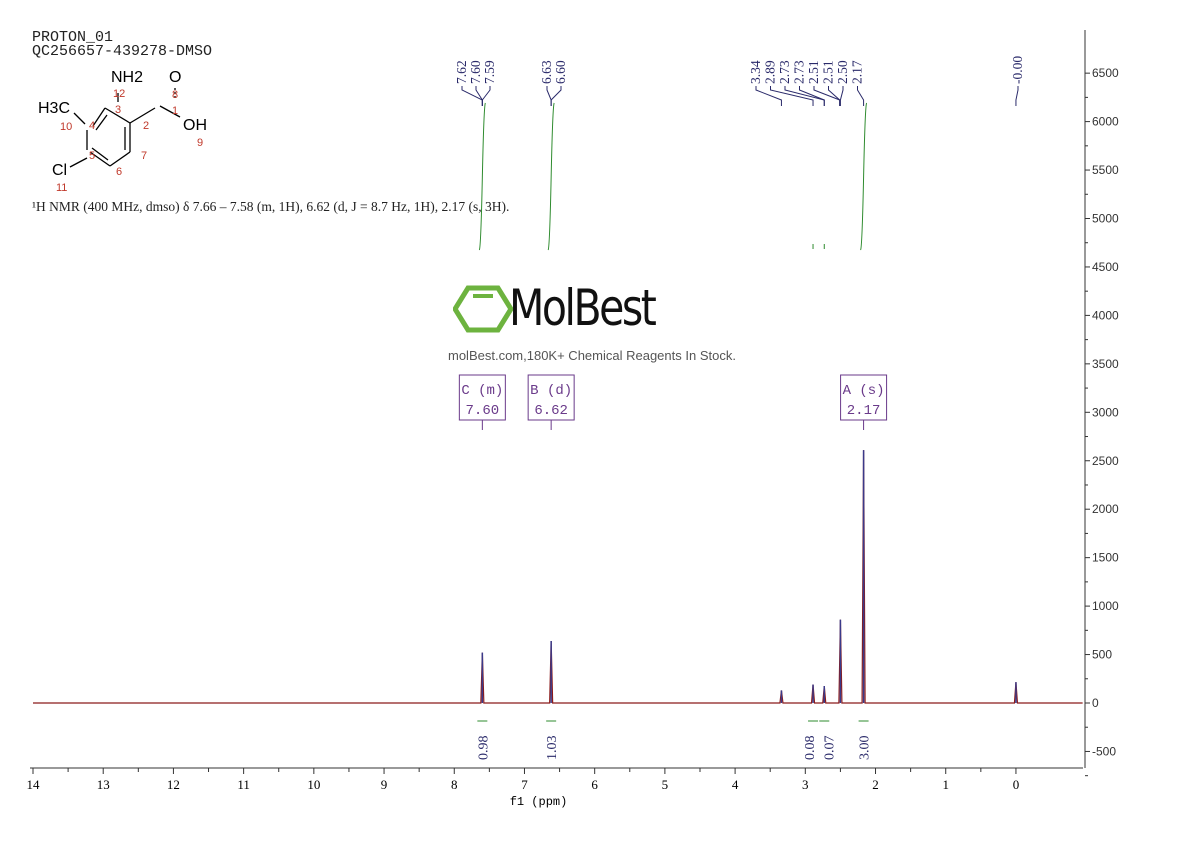 Image resolution: width=1190 pixels, height=841 pixels. I want to click on svg-text: 8, so click(175, 95).